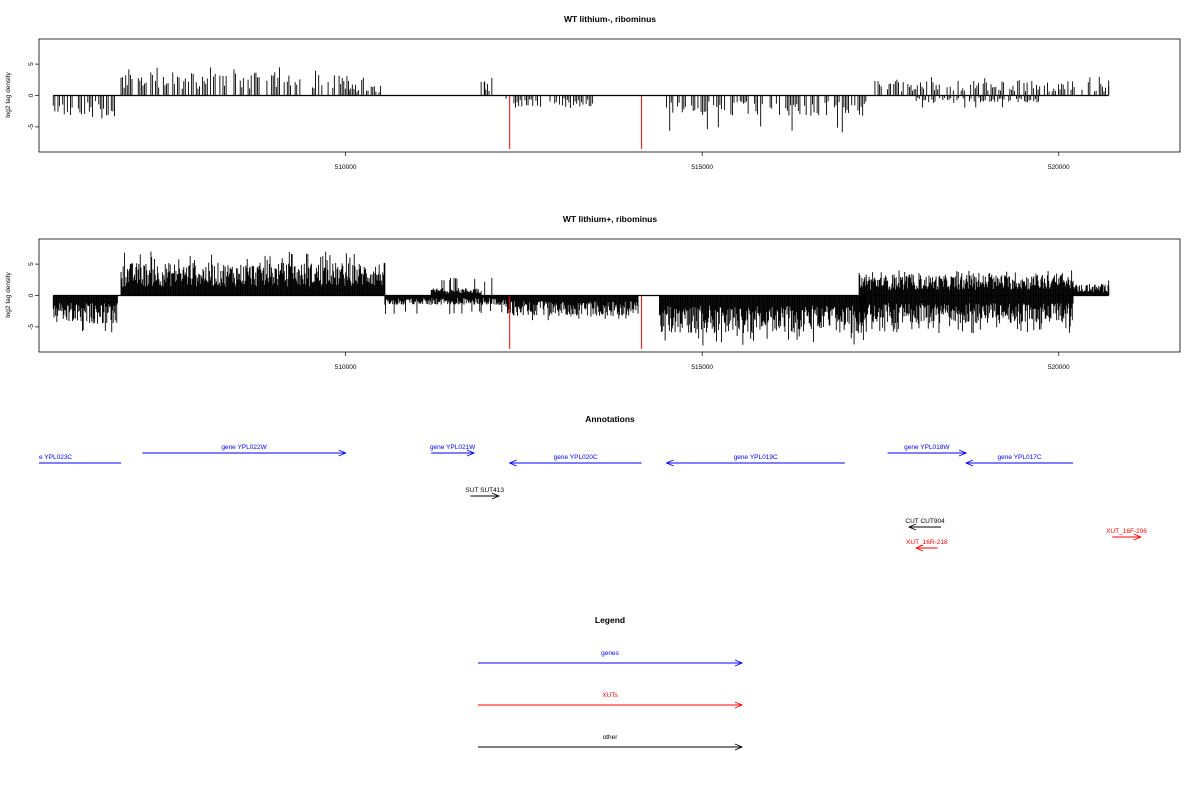 The image size is (1200, 800). I want to click on feature-label: SUT SUT413, so click(484, 490).